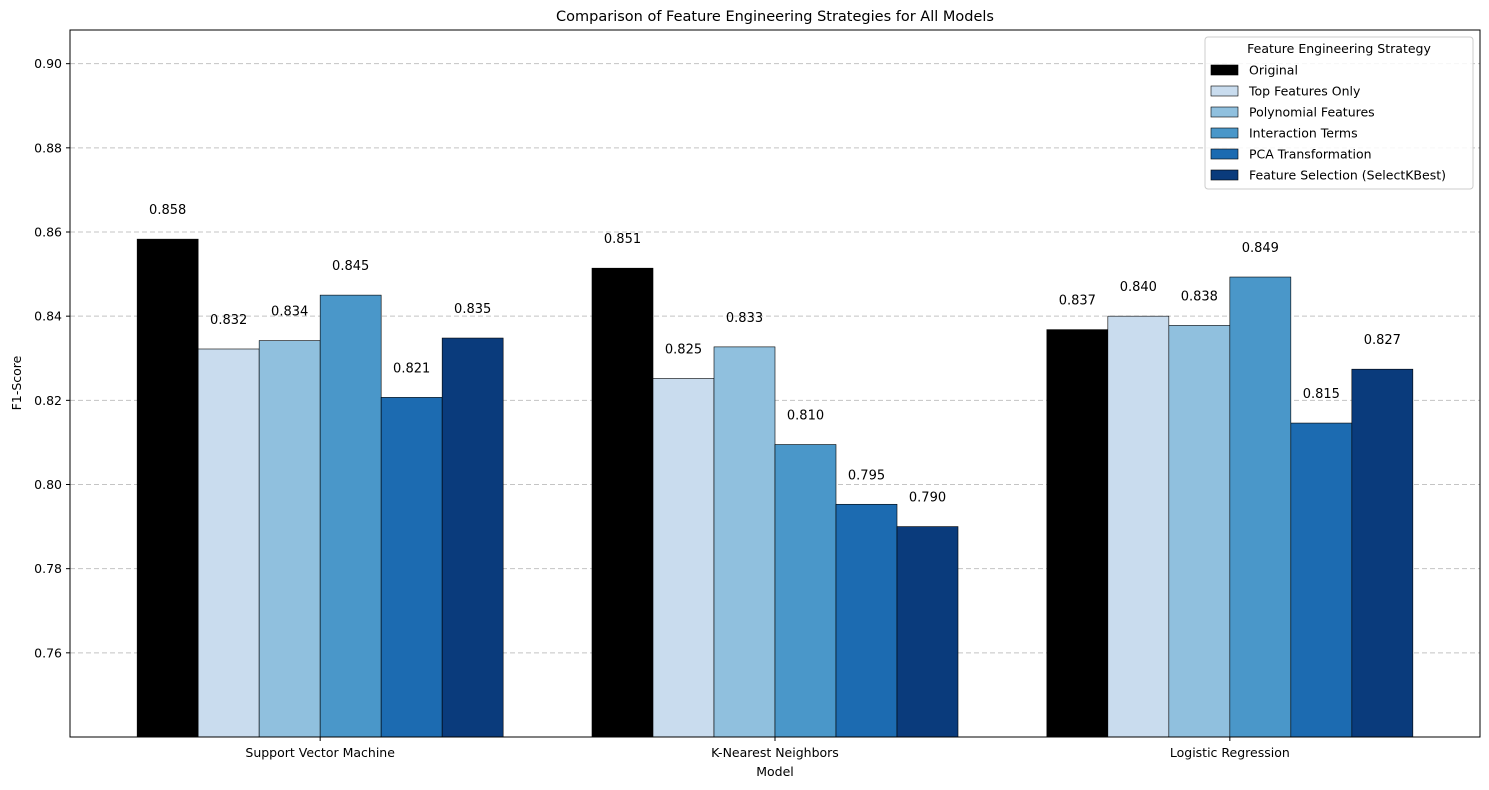 The width and height of the screenshot is (1489, 790). What do you see at coordinates (1347, 175) in the screenshot?
I see `legend-label: Feature Selection (SelectKBest)` at bounding box center [1347, 175].